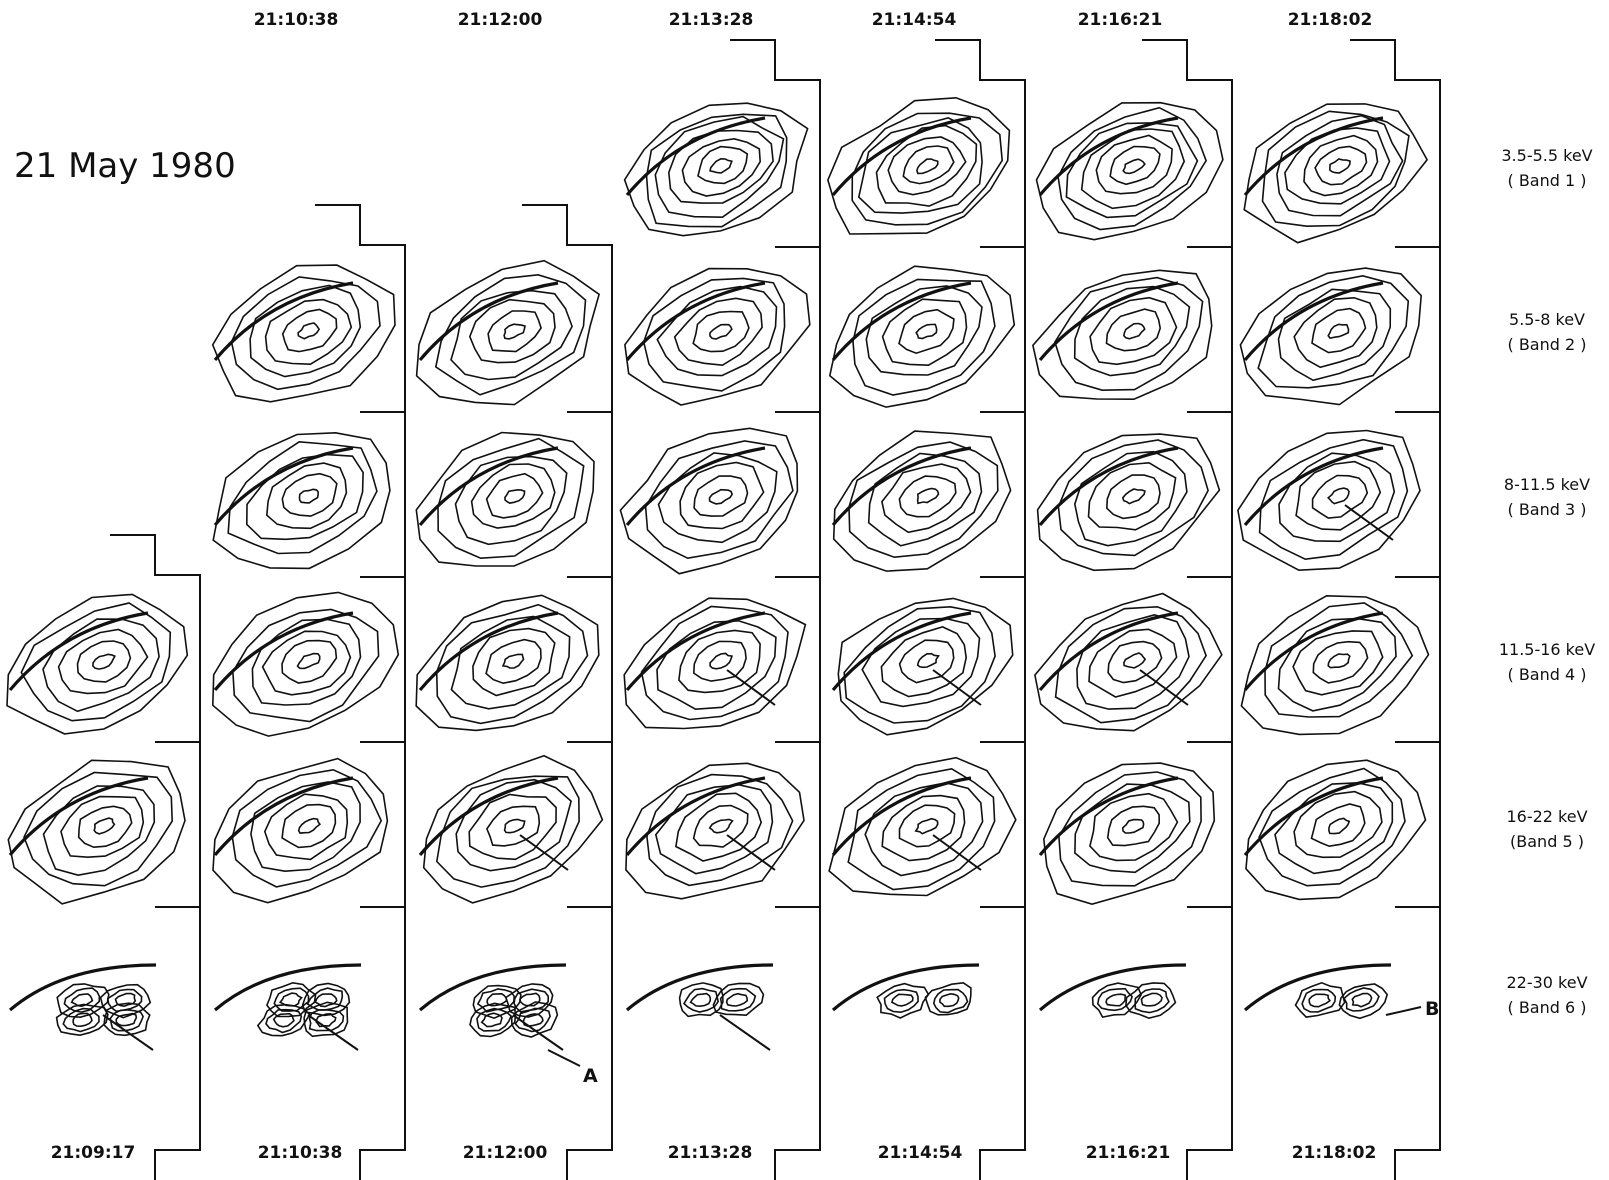 This screenshot has height=1180, width=1609. I want to click on band-energy-label: 22-30 keV, so click(1546, 982).